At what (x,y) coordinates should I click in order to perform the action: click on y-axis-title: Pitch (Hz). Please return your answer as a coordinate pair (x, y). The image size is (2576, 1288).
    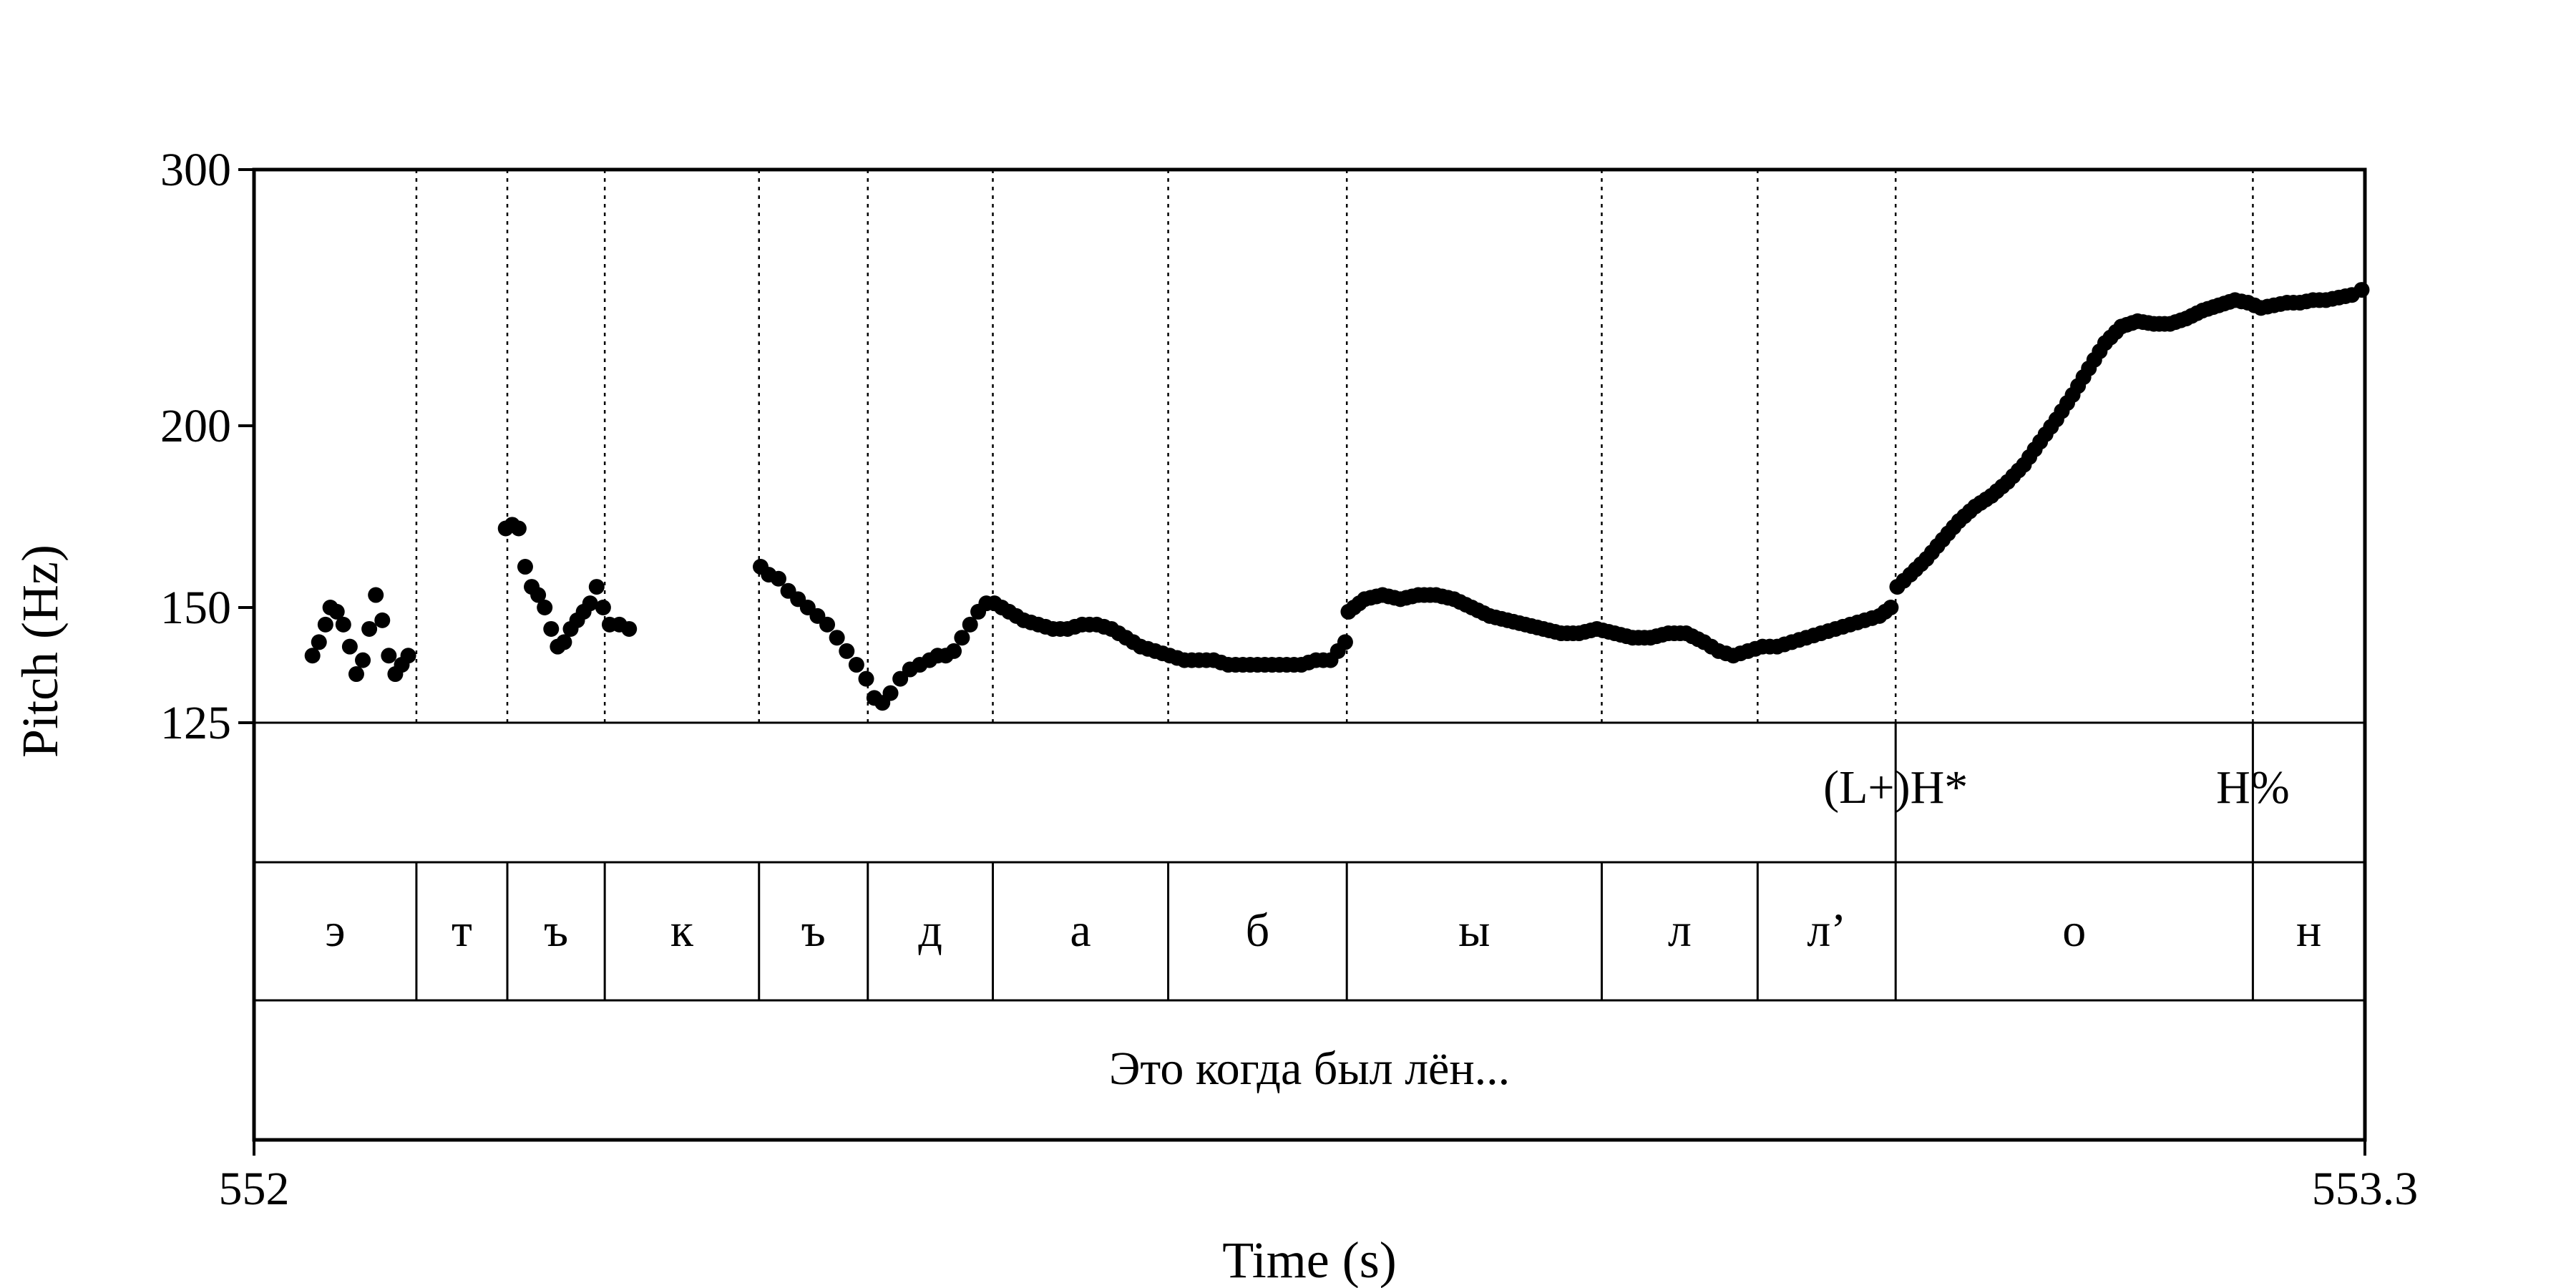
    Looking at the image, I should click on (40, 651).